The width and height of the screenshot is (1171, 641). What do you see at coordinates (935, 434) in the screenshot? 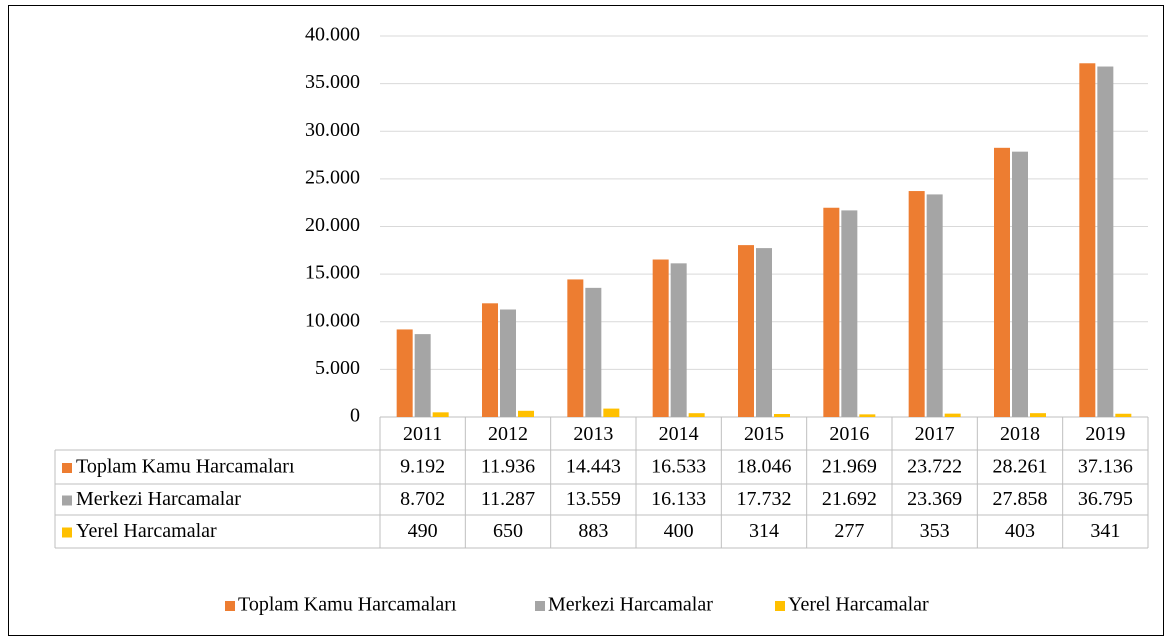
I see `x-tick-label: 2017` at bounding box center [935, 434].